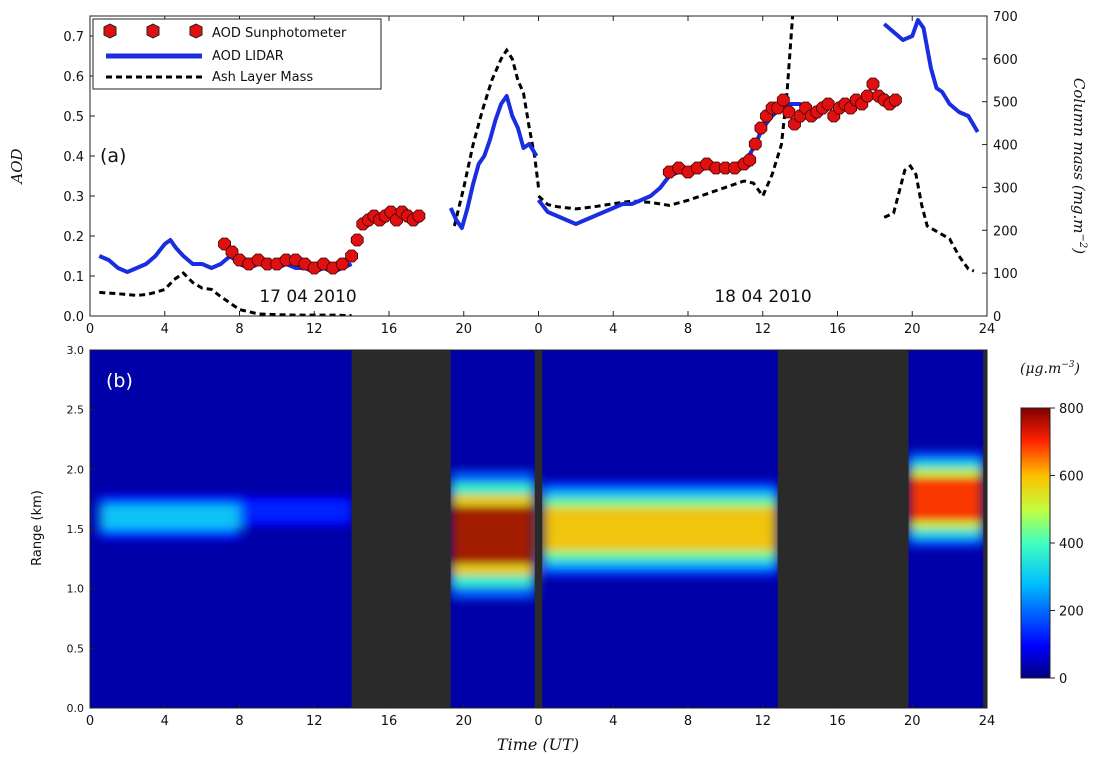  I want to click on date-label-17: 17 04 2010, so click(307, 297).